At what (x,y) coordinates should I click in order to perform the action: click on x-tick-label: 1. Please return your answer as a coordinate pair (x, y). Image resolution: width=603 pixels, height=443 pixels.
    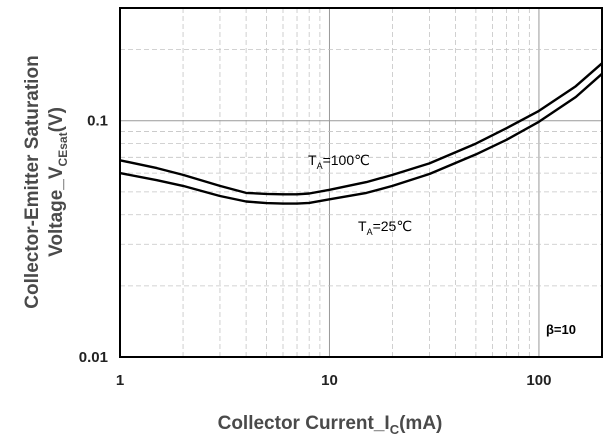
    Looking at the image, I should click on (120, 380).